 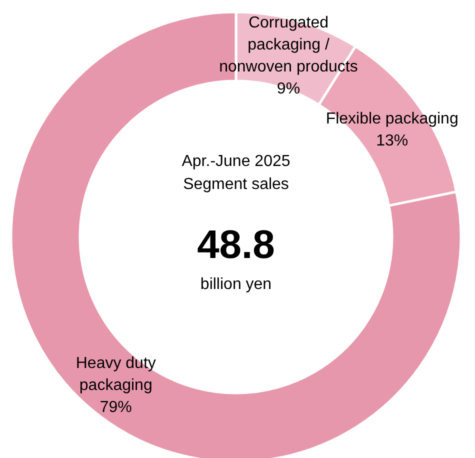 What do you see at coordinates (116, 374) in the screenshot?
I see `slice-label: Heavy duty packaging` at bounding box center [116, 374].